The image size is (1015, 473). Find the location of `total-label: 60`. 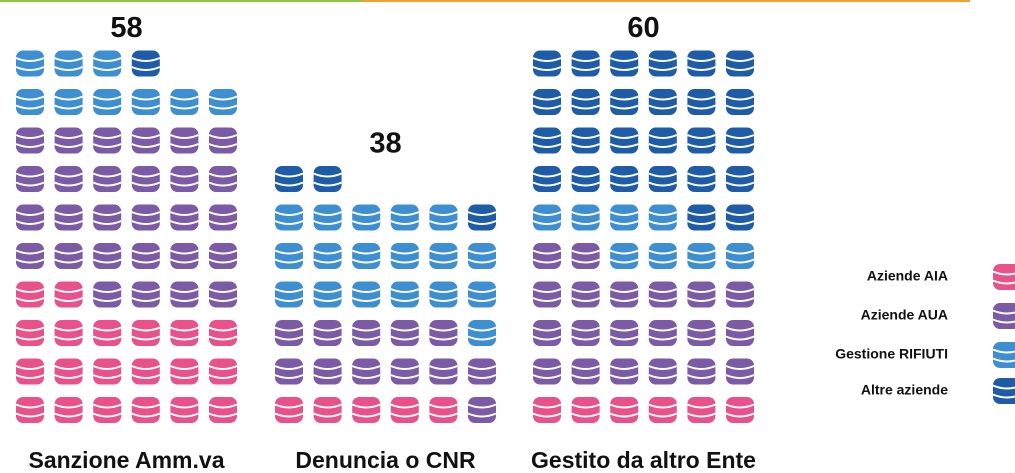

total-label: 60 is located at coordinates (643, 28).